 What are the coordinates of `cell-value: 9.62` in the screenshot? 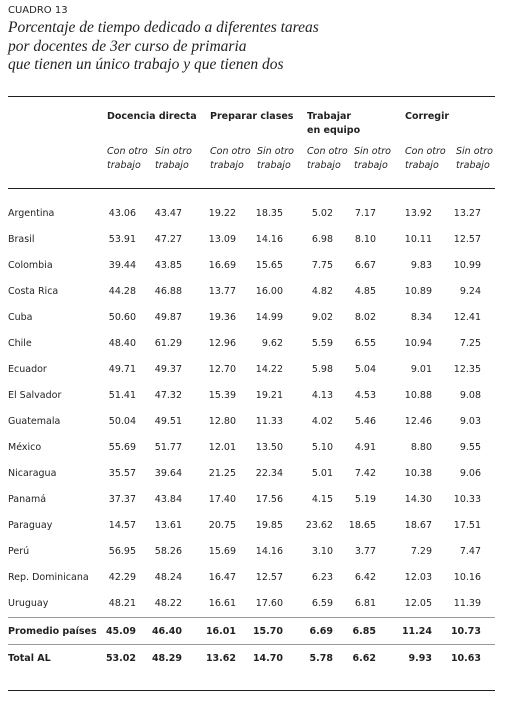 It's located at (272, 343).